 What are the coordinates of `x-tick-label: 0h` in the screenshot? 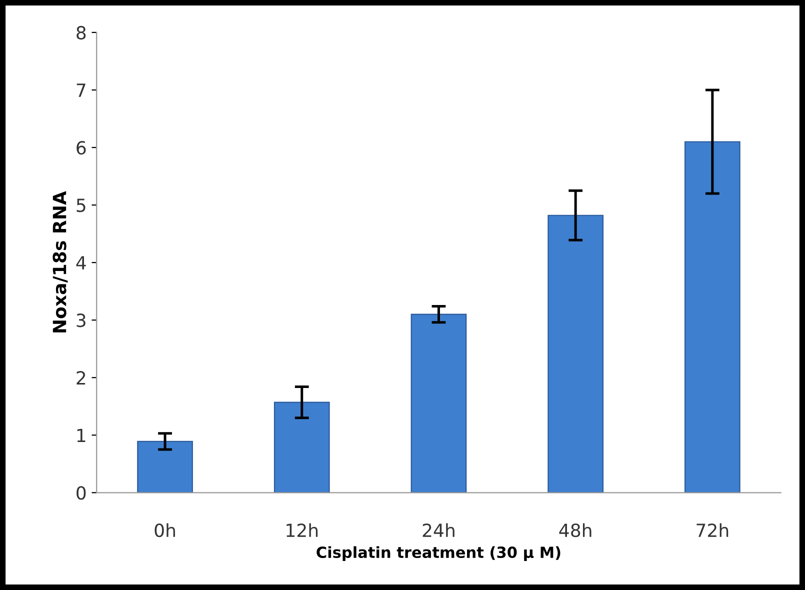 It's located at (164, 530).